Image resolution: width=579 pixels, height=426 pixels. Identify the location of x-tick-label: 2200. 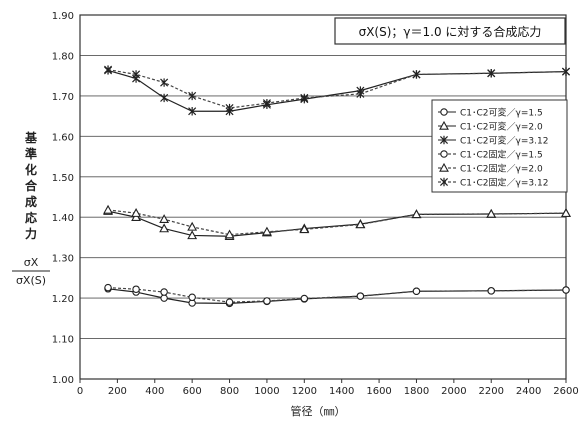
(491, 391).